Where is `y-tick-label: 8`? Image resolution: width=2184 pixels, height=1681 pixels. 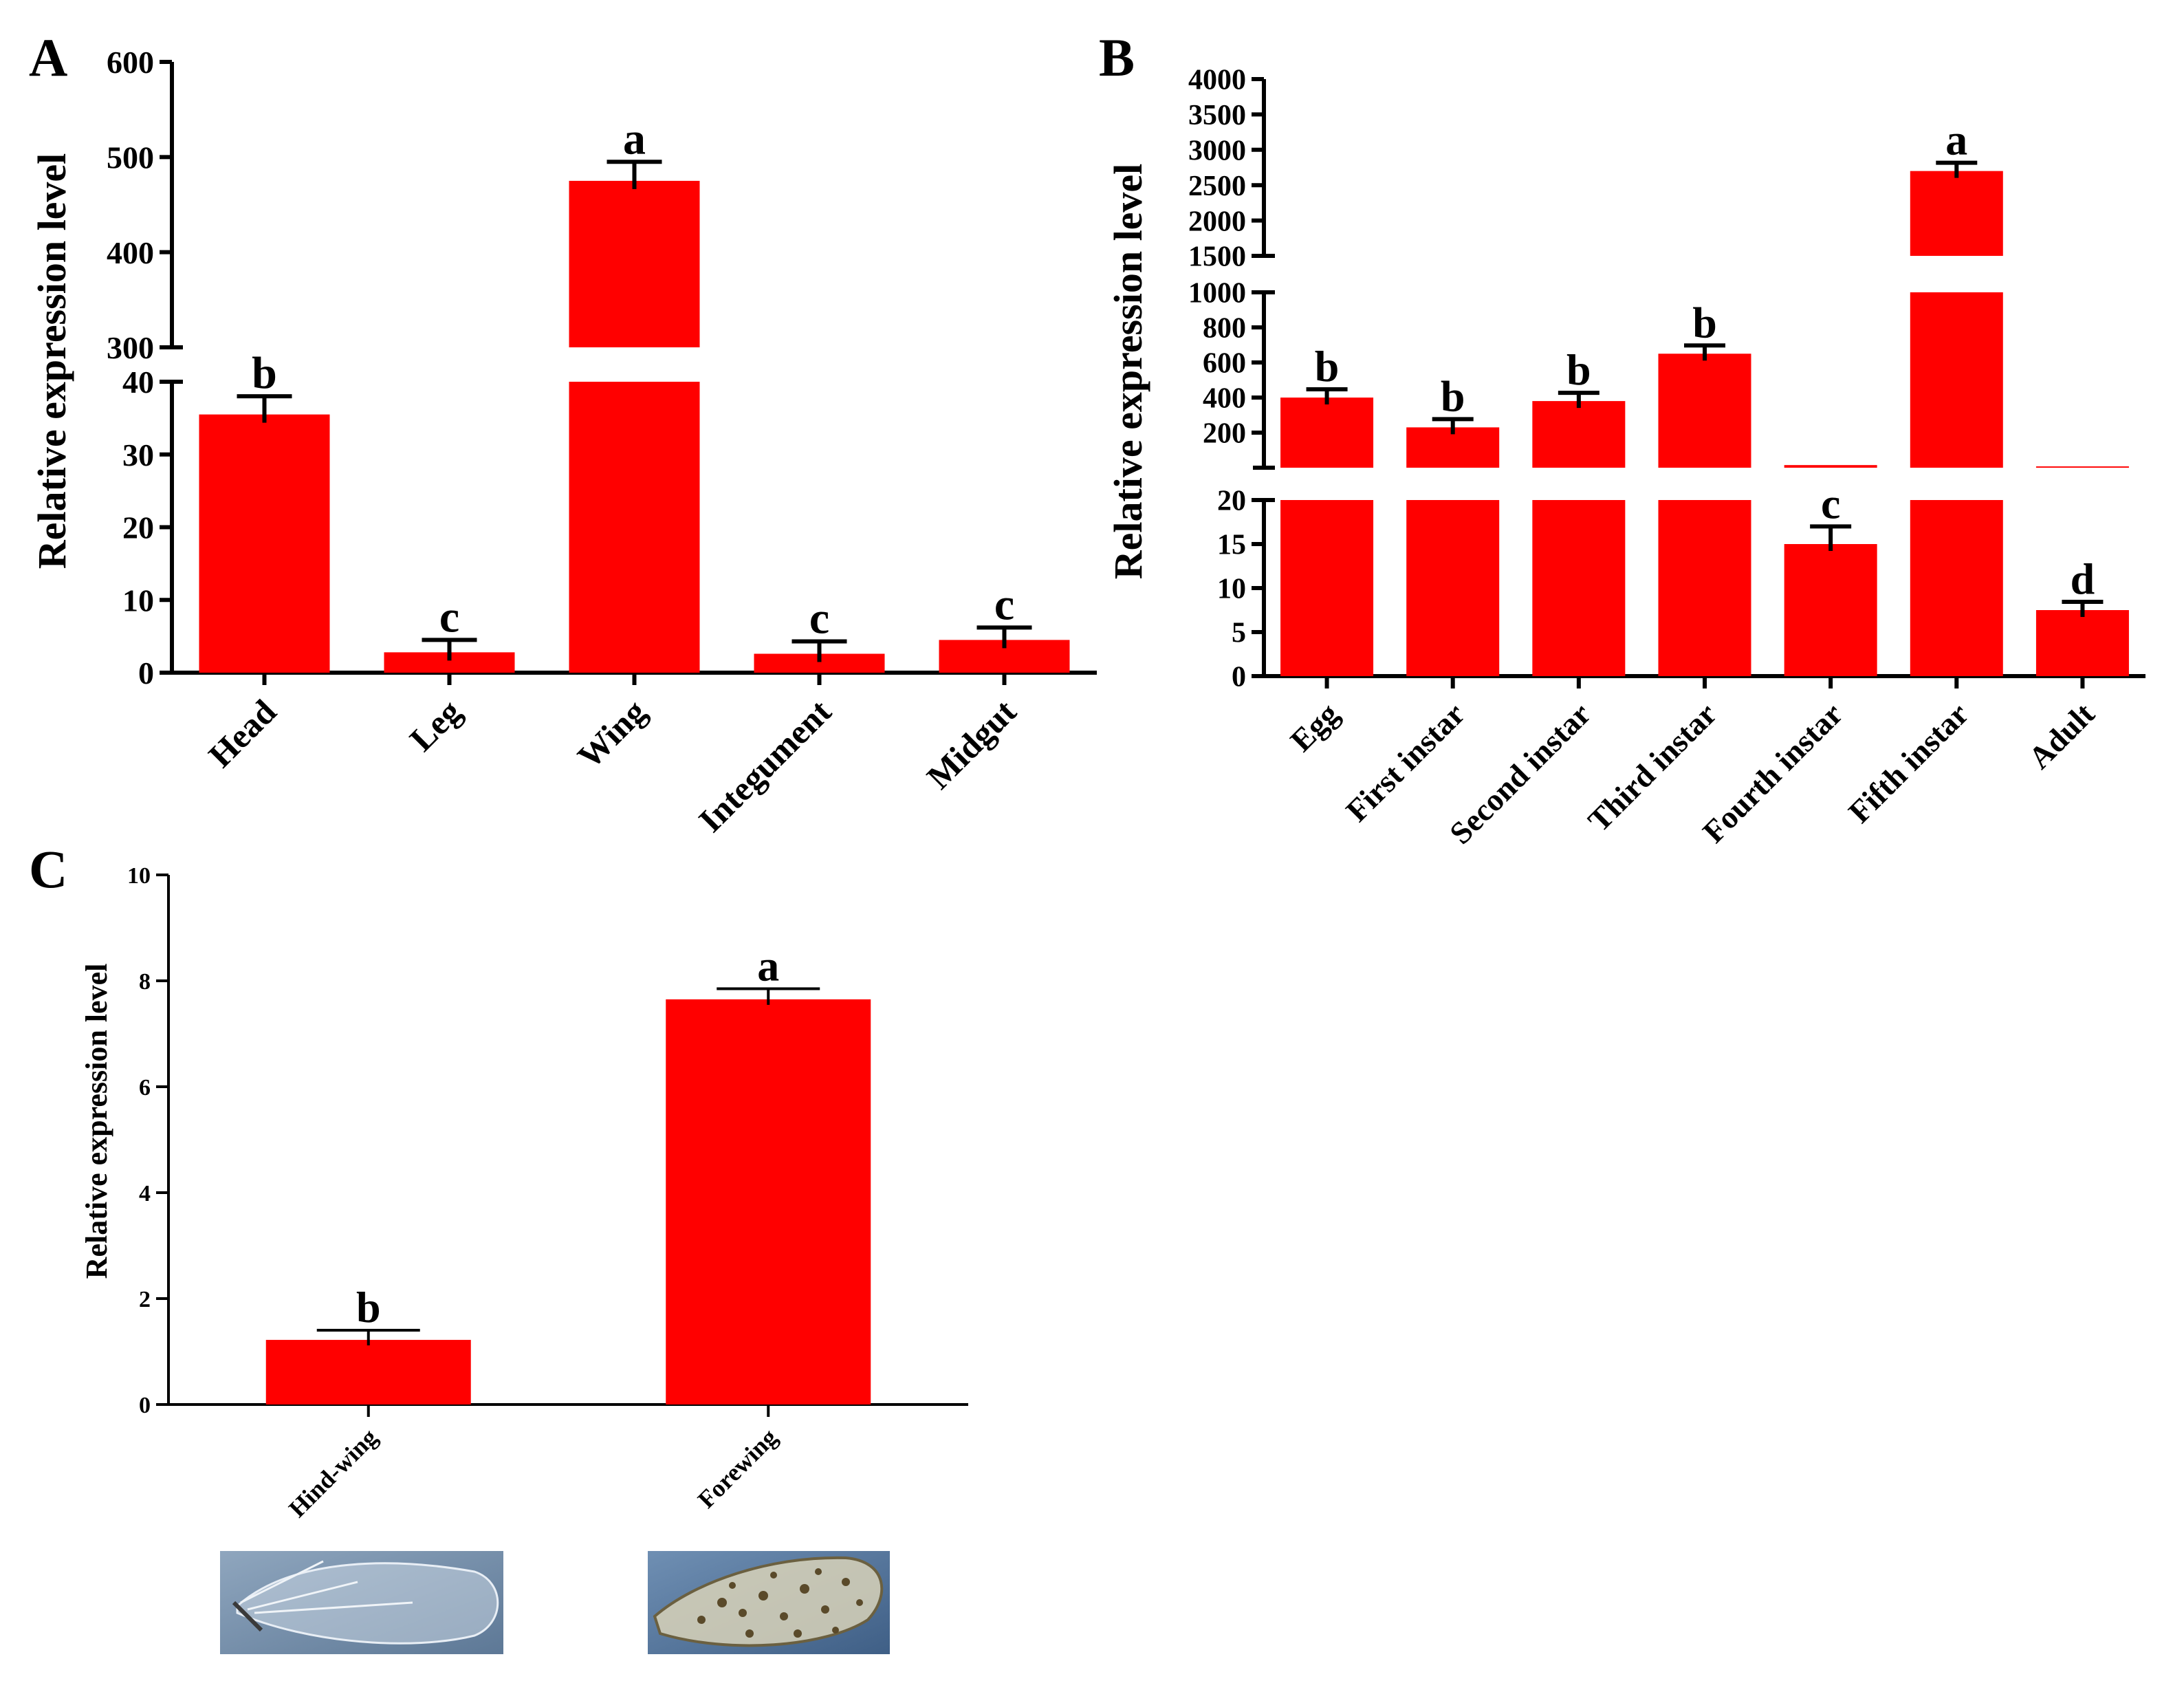 y-tick-label: 8 is located at coordinates (145, 982).